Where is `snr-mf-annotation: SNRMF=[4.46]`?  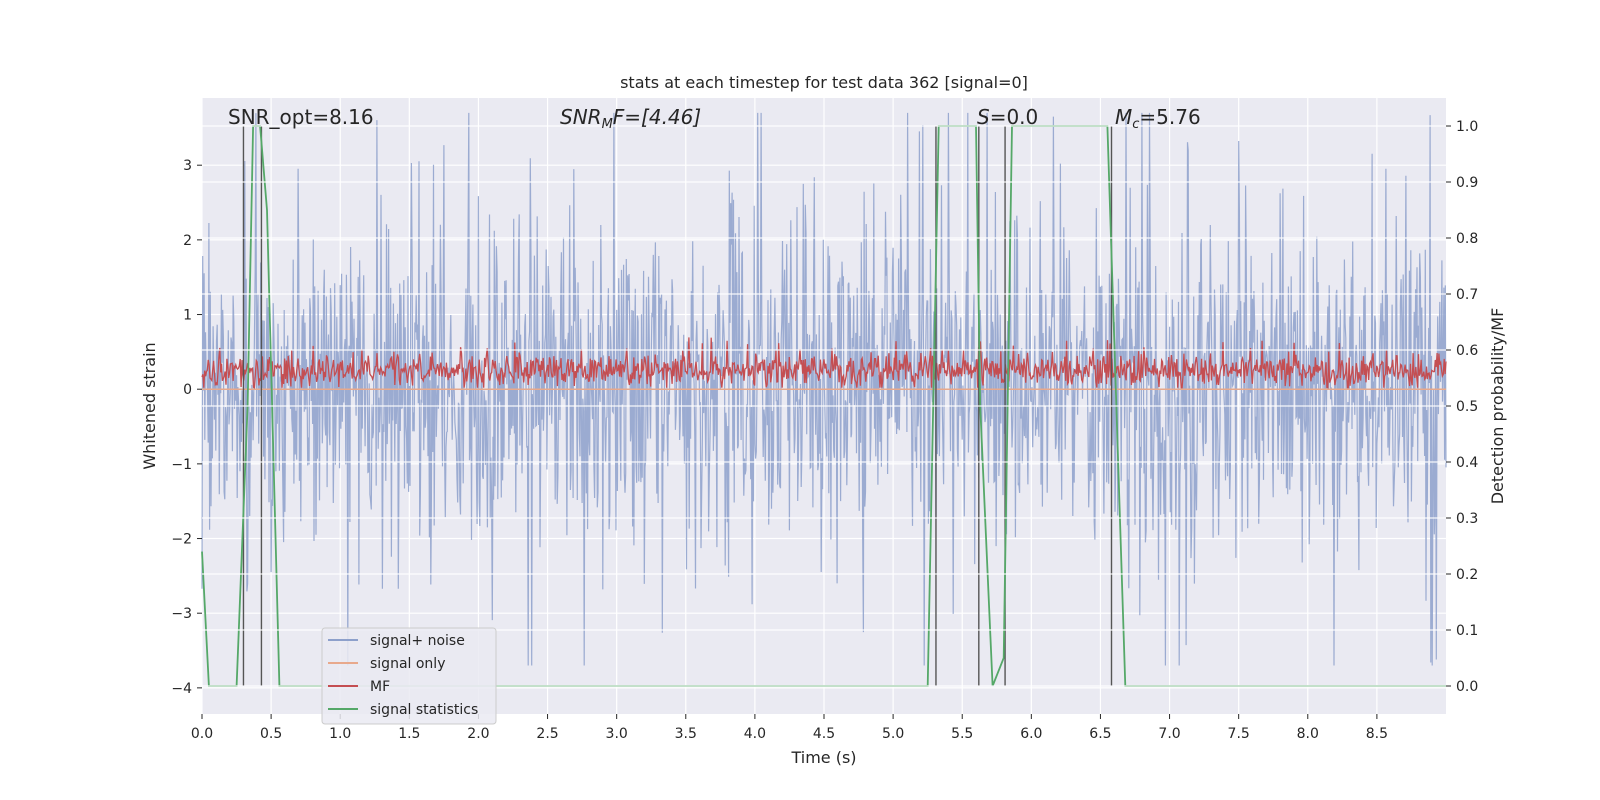
snr-mf-annotation: SNRMF=[4.46] is located at coordinates (630, 118).